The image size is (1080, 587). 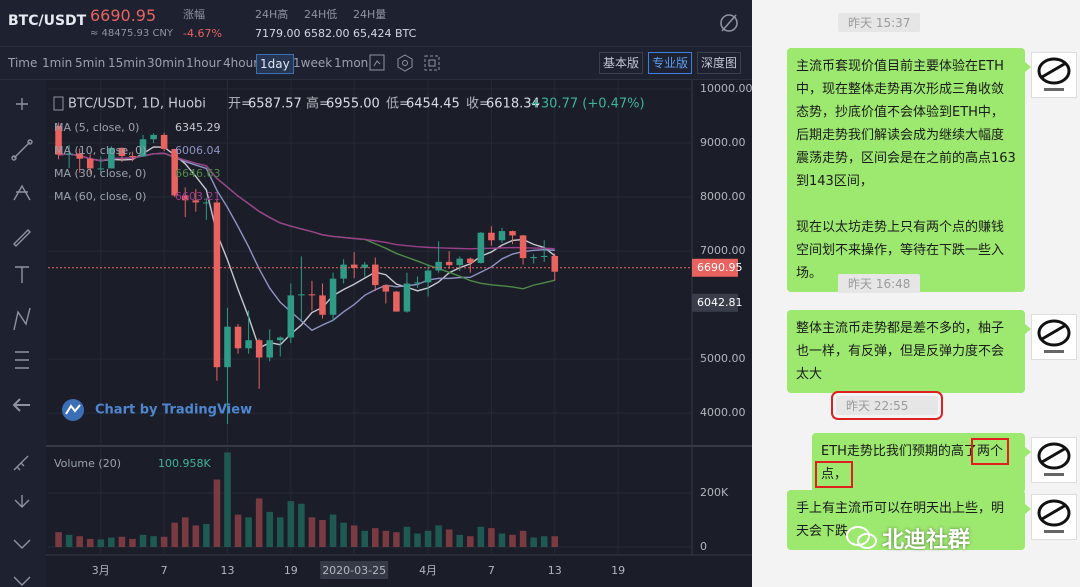 What do you see at coordinates (58, 103) in the screenshot?
I see `legend-icon` at bounding box center [58, 103].